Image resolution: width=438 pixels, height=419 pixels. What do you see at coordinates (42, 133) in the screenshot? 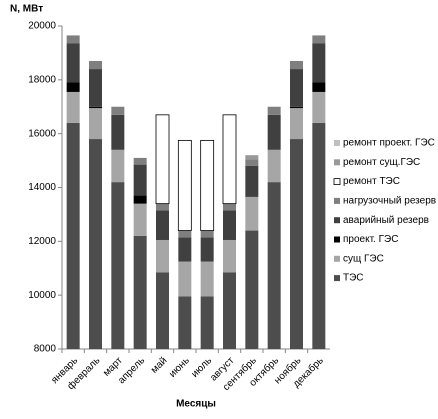
I see `y-tick-label: 16000` at bounding box center [42, 133].